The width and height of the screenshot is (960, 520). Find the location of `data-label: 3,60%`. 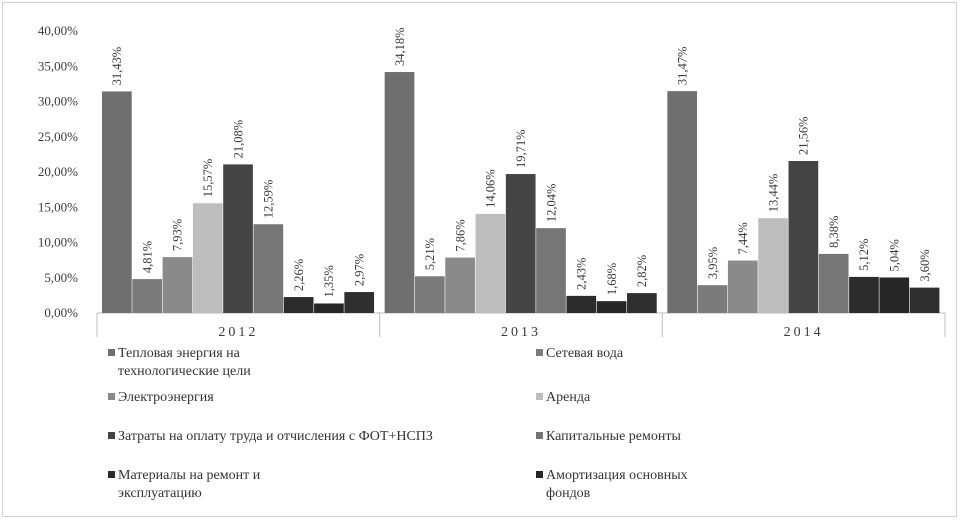

data-label: 3,60% is located at coordinates (925, 265).